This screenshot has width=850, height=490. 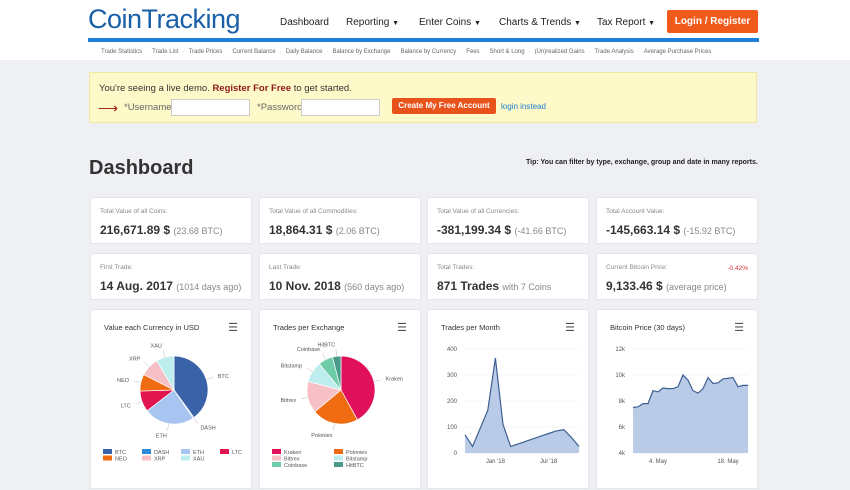 I want to click on stat-title: Current Bitcoin Price:, so click(x=637, y=267).